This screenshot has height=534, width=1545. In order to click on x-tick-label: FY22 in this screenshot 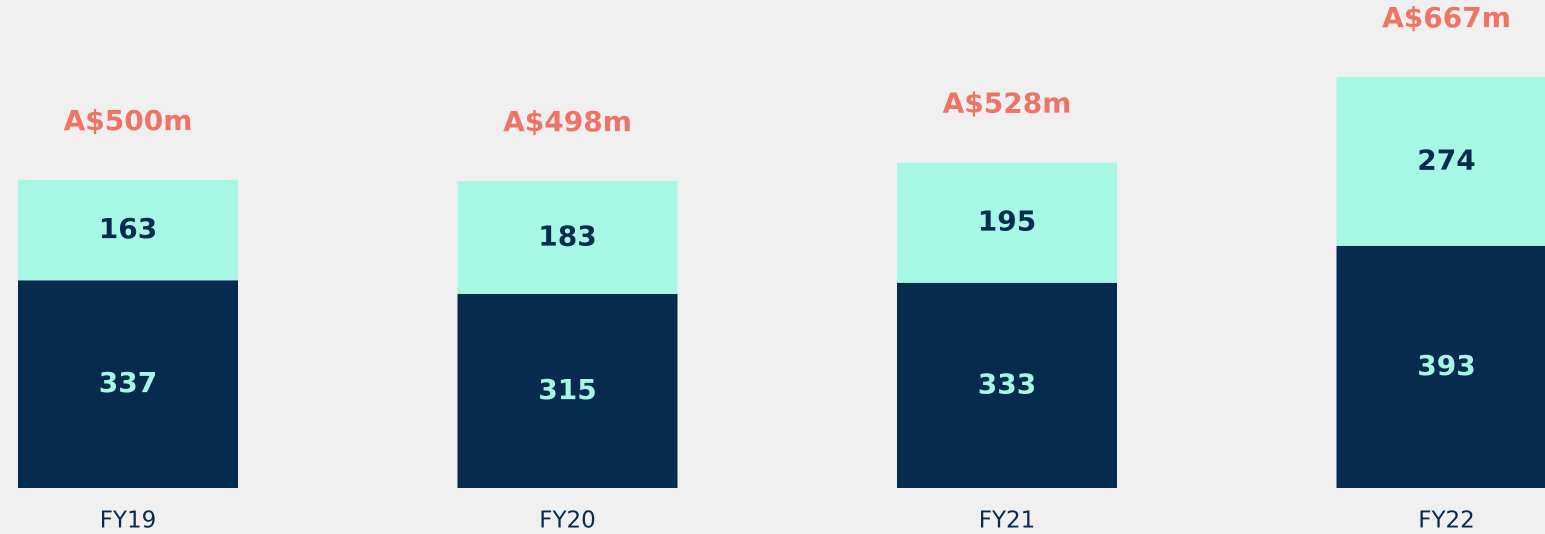, I will do `click(1446, 521)`.